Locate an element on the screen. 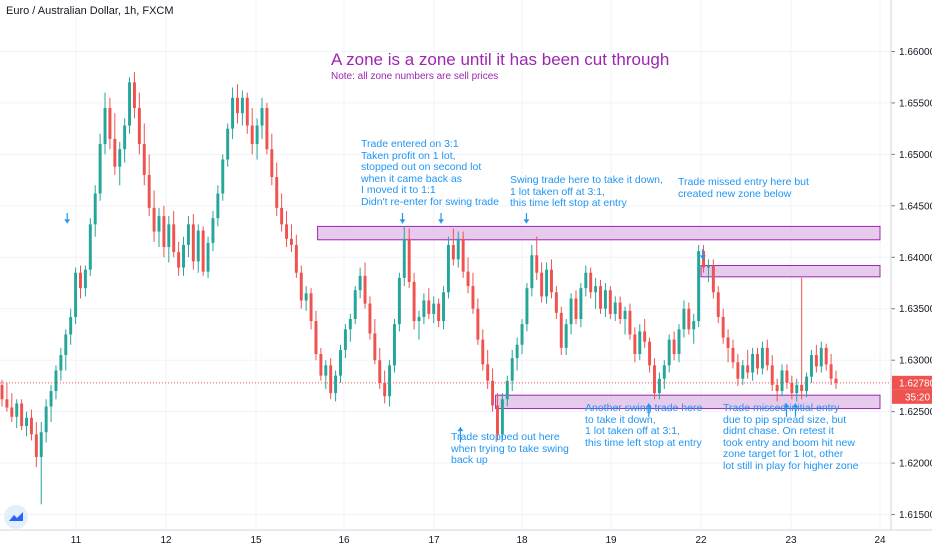  time-tick-label: 11 is located at coordinates (76, 540).